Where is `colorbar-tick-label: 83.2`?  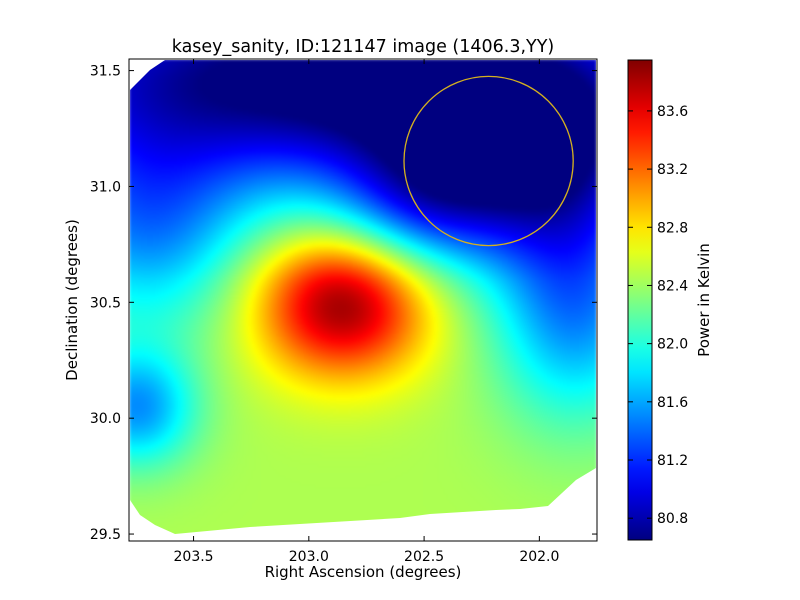
colorbar-tick-label: 83.2 is located at coordinates (672, 170).